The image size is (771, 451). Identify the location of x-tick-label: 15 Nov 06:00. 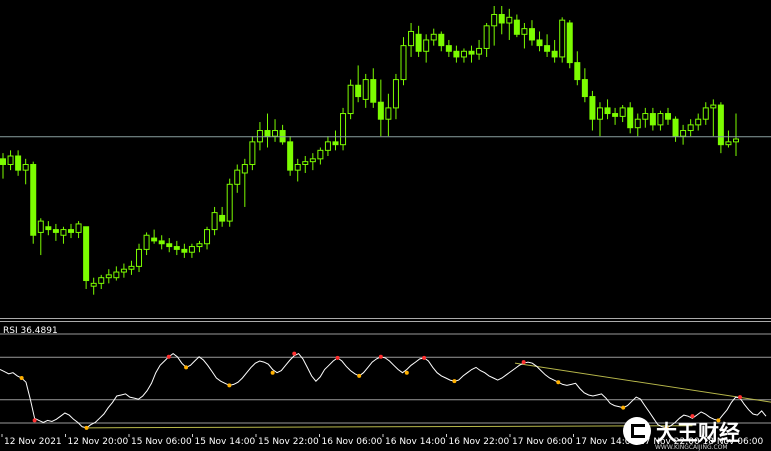
(161, 442).